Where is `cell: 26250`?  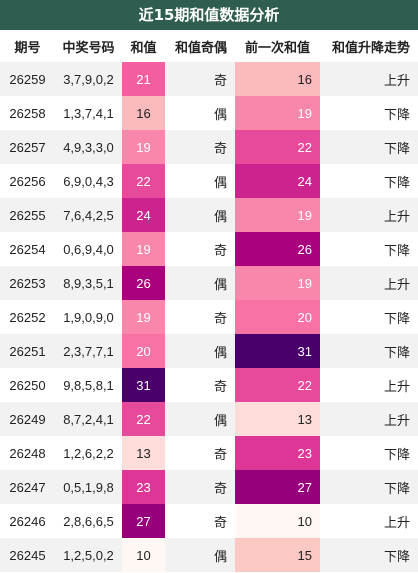
cell: 26250 is located at coordinates (27, 385).